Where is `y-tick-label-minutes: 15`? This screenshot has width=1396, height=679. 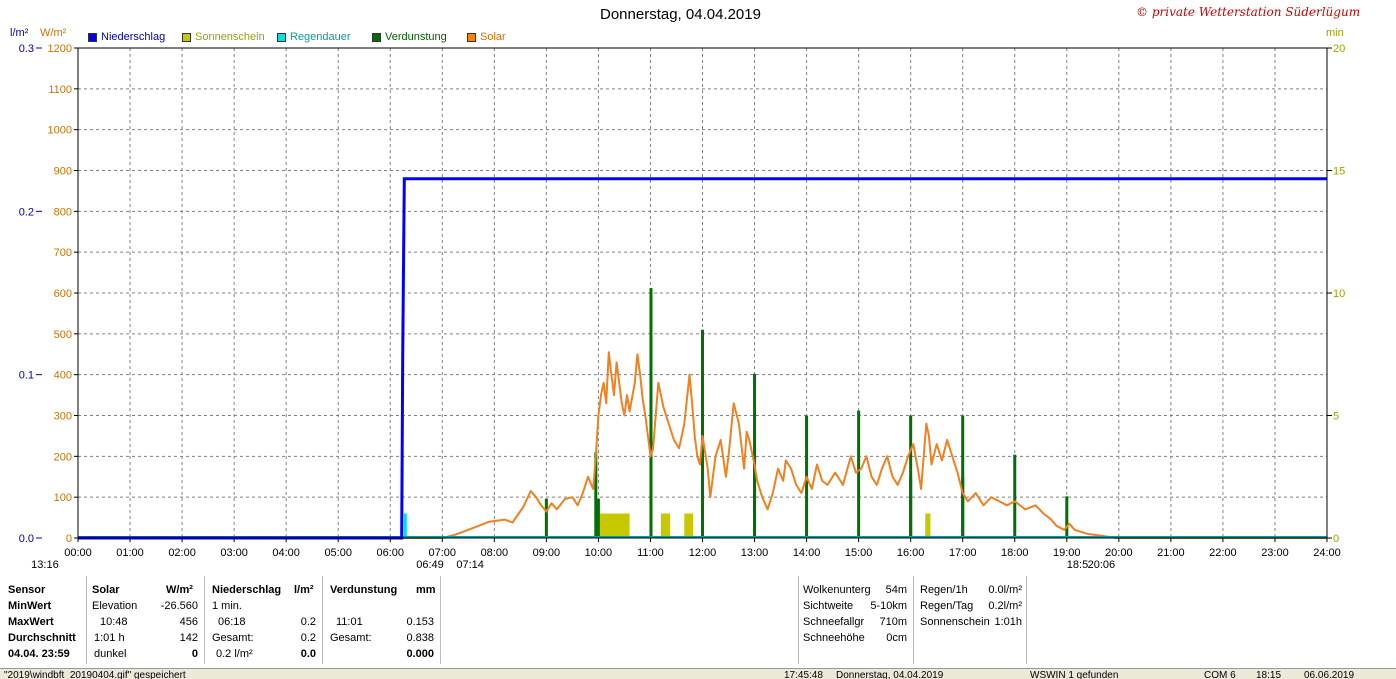
y-tick-label-minutes: 15 is located at coordinates (1339, 172).